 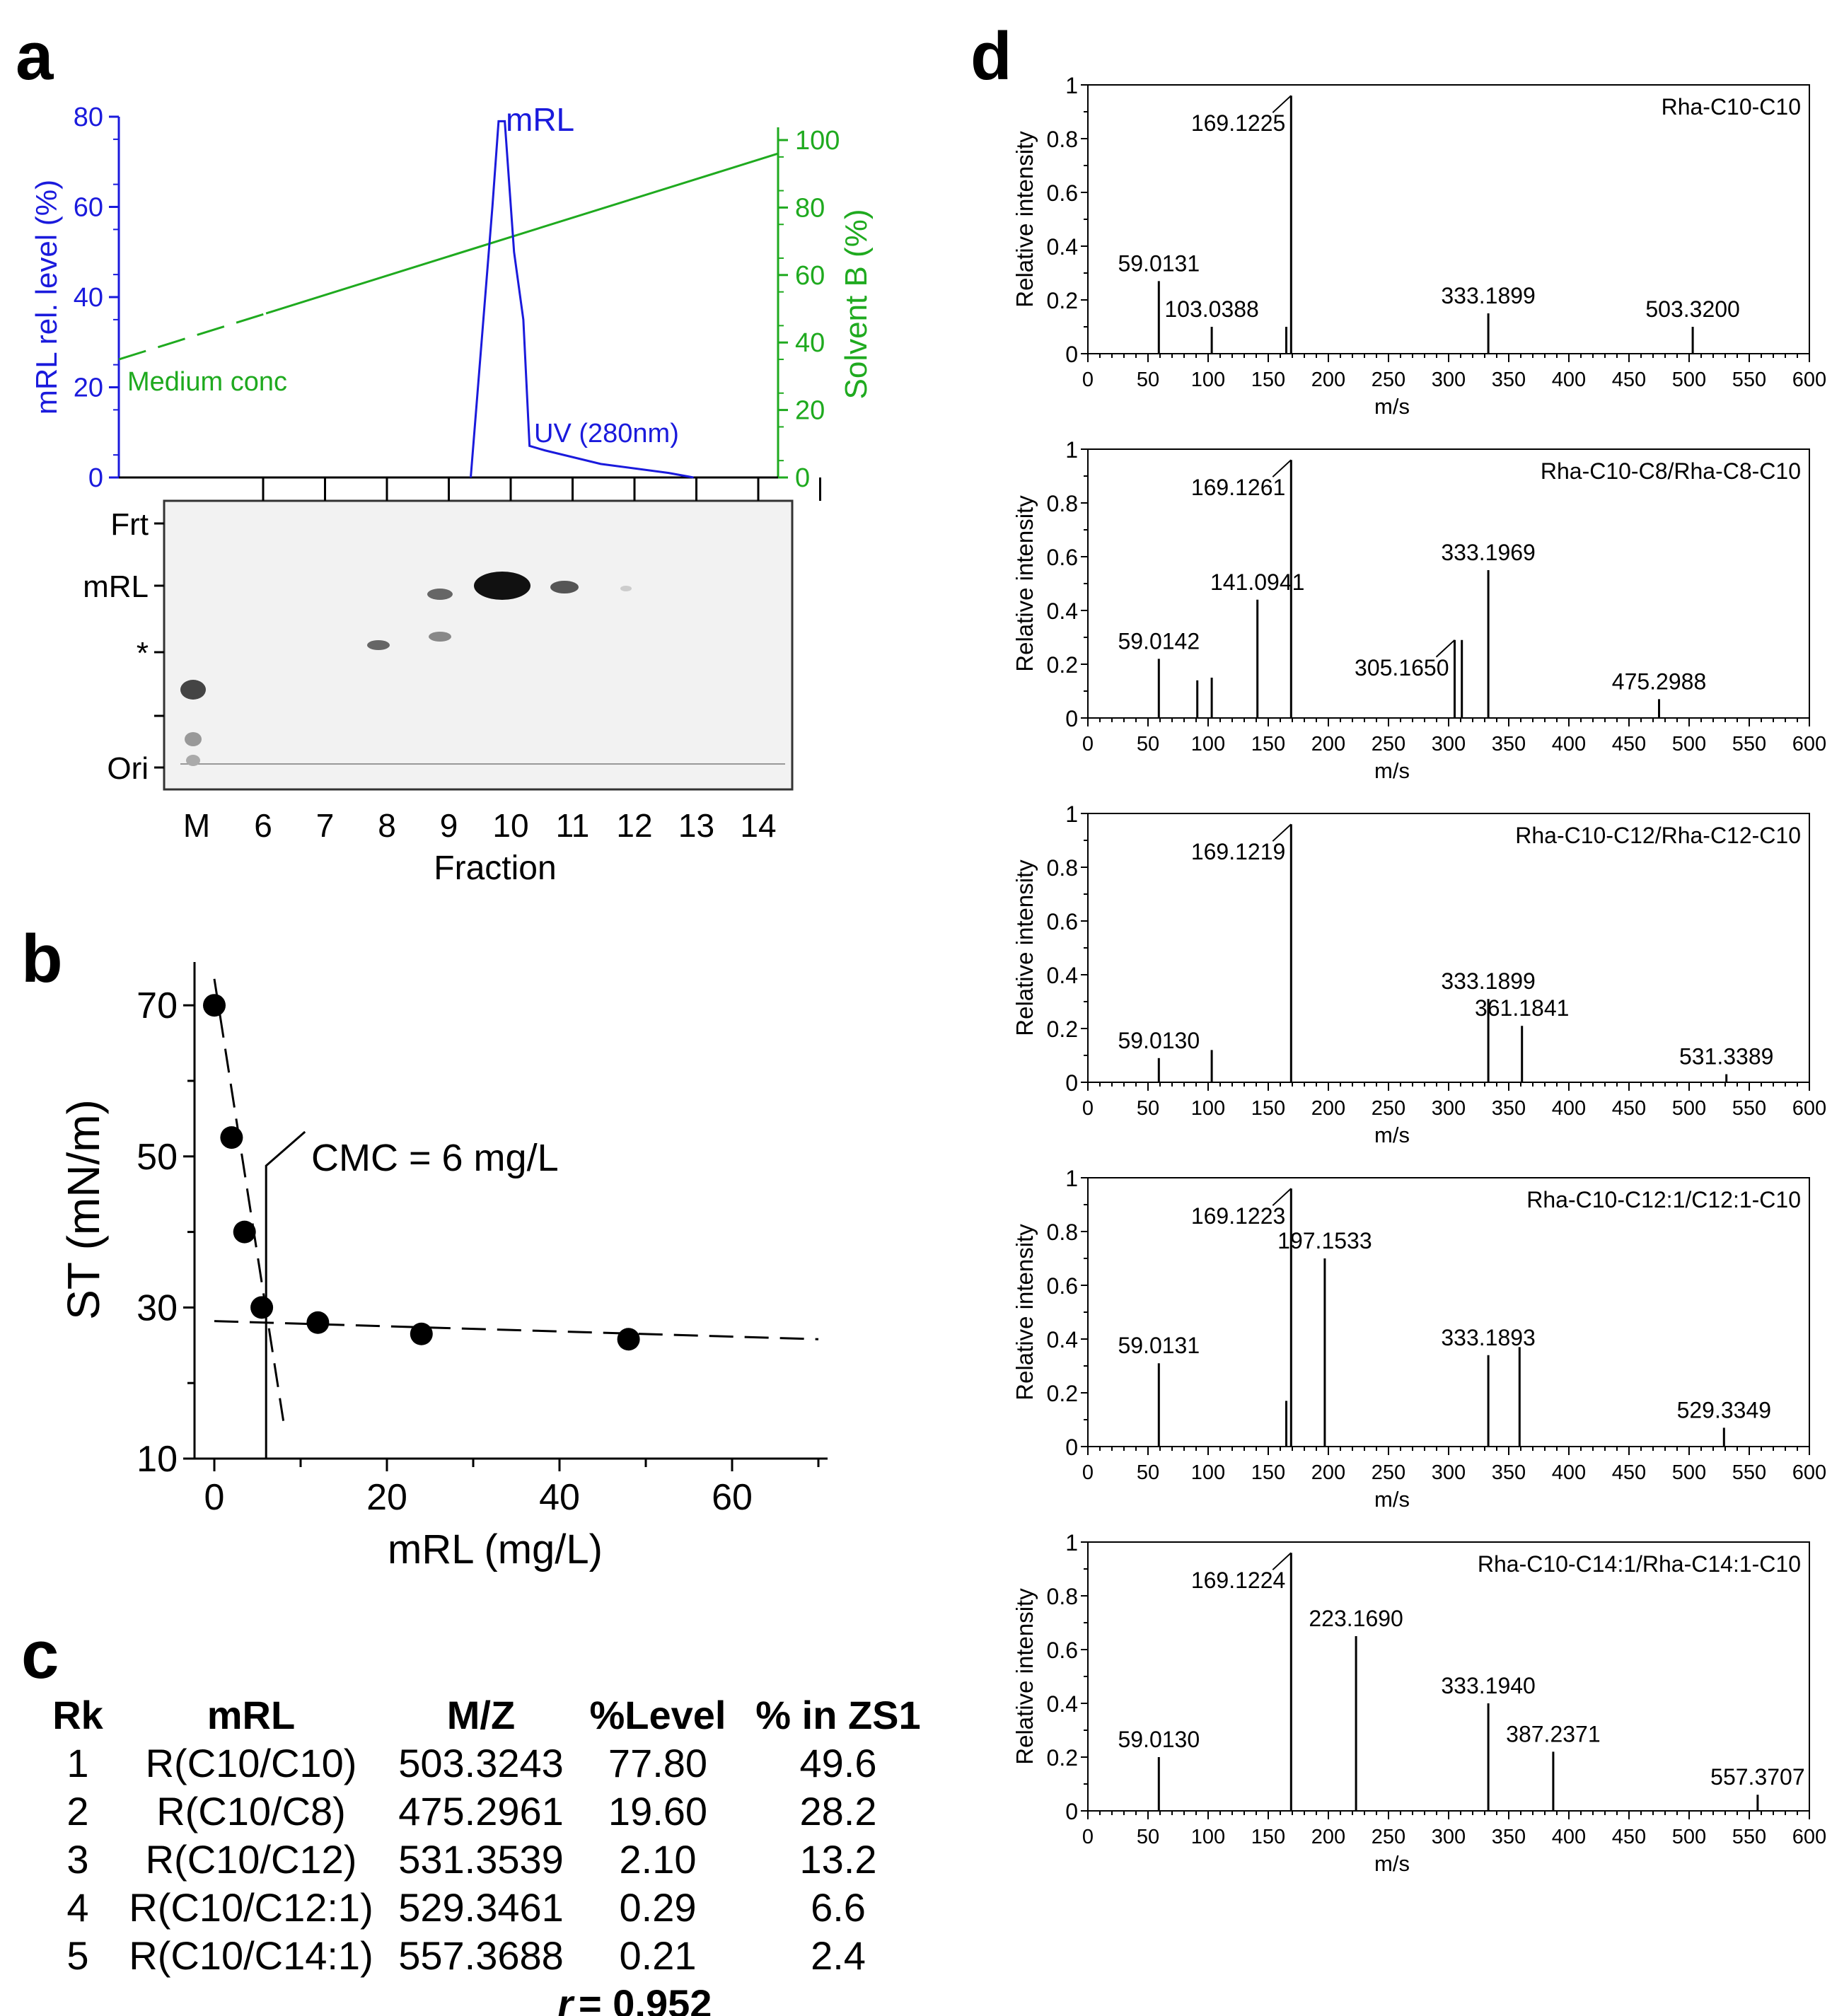 What do you see at coordinates (481, 1907) in the screenshot?
I see `cell-mz: 529.3461` at bounding box center [481, 1907].